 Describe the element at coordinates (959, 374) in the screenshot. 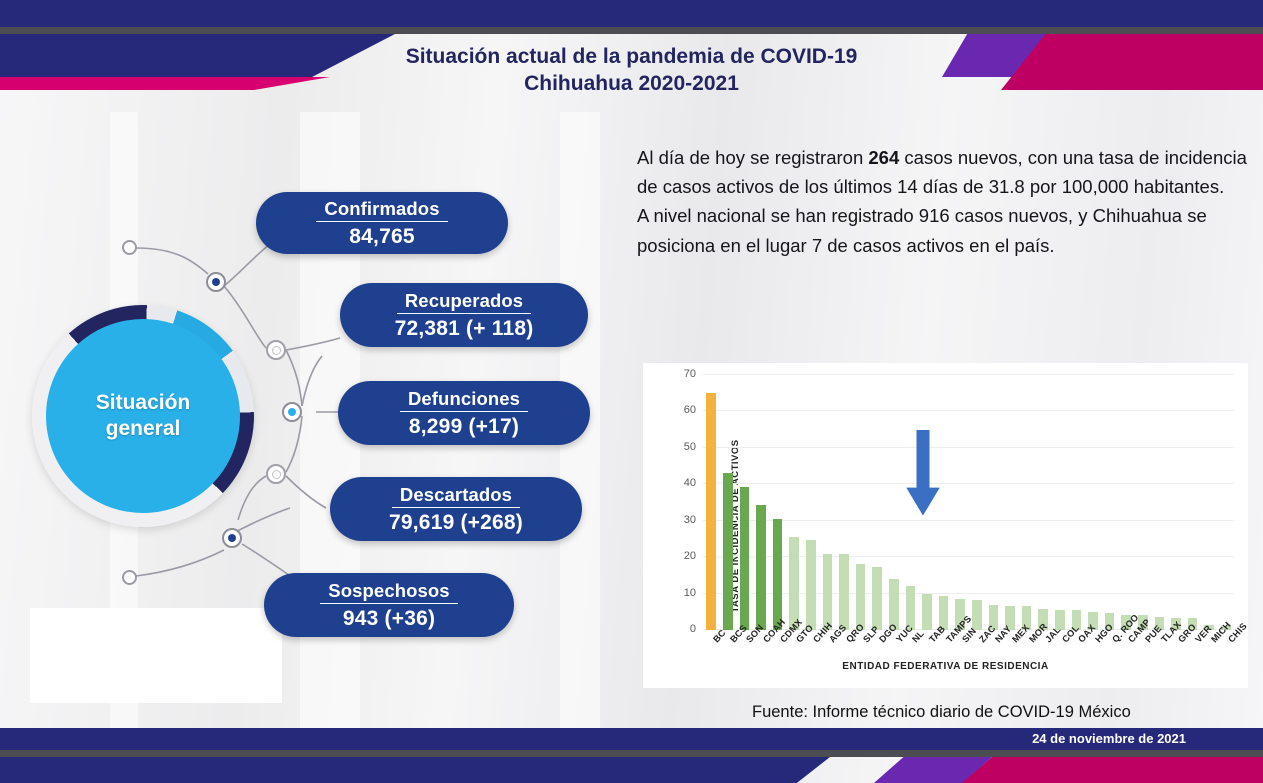

I see `gridline: 70` at that location.